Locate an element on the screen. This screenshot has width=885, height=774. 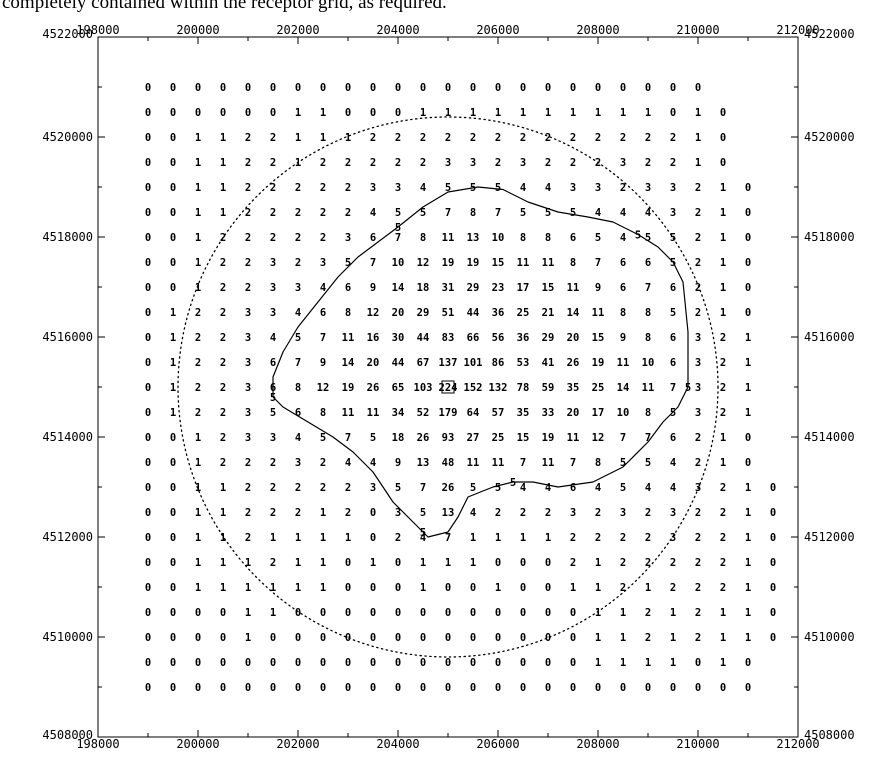
grid-value: 27 is located at coordinates (473, 438).